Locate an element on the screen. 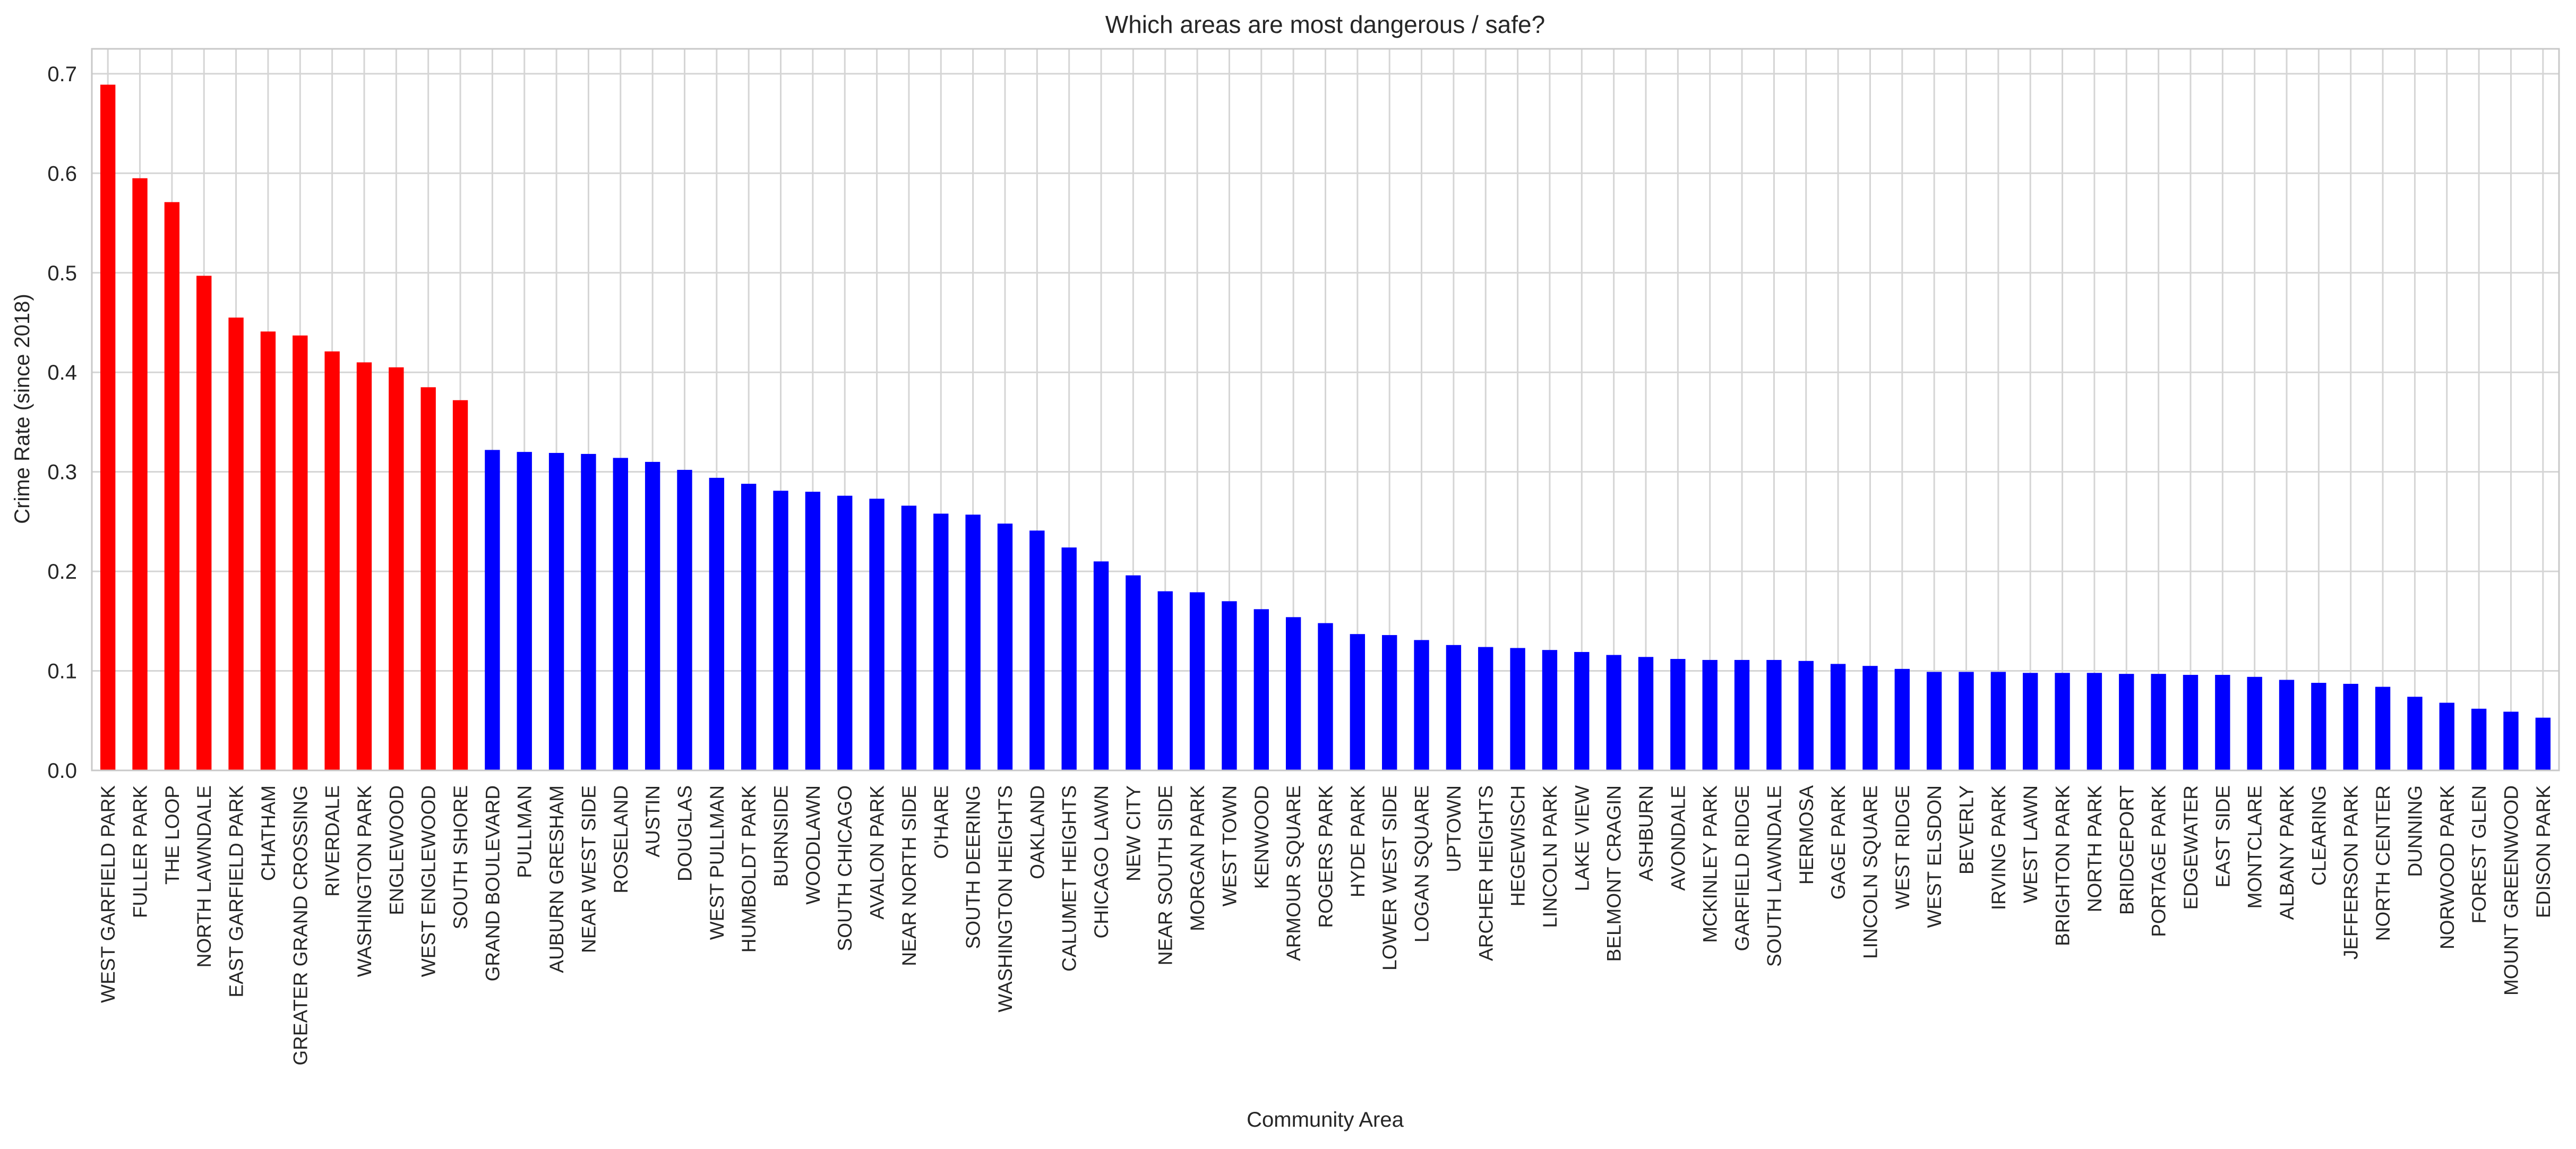  x-tick-label: THE LOOP is located at coordinates (172, 835).